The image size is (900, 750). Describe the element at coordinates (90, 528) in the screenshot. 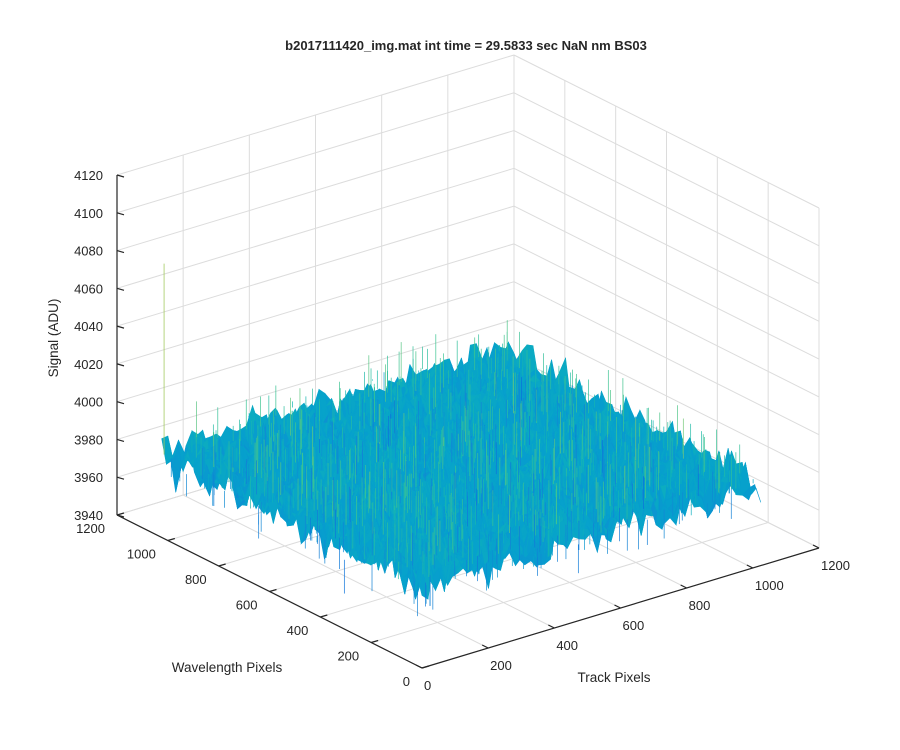

I see `y-tick-label: 1200` at that location.